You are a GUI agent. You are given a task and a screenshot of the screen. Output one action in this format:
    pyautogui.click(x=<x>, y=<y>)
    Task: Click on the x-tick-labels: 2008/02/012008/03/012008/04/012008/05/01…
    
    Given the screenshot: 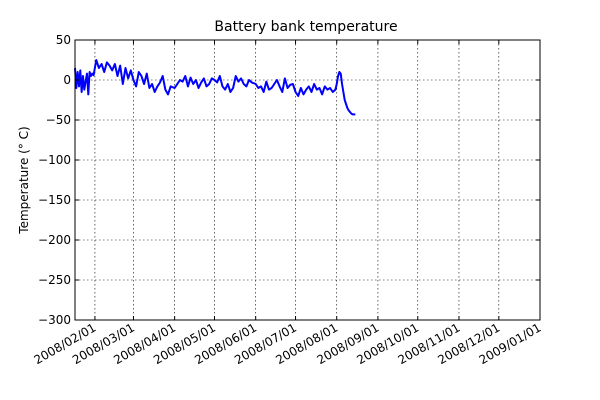 What is the action you would take?
    pyautogui.click(x=288, y=343)
    